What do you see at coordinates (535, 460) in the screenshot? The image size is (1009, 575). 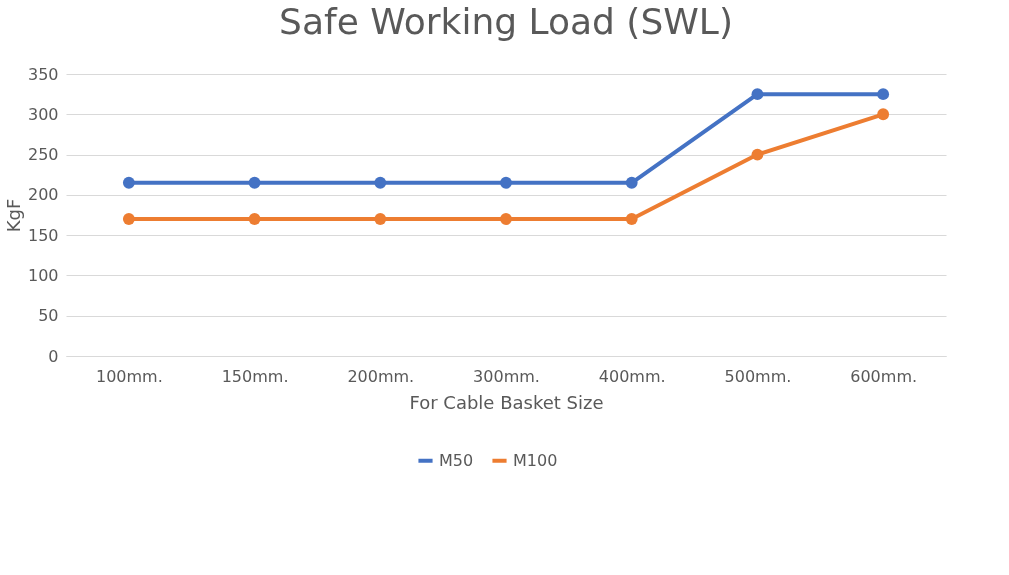 I see `legend-label: M100` at bounding box center [535, 460].